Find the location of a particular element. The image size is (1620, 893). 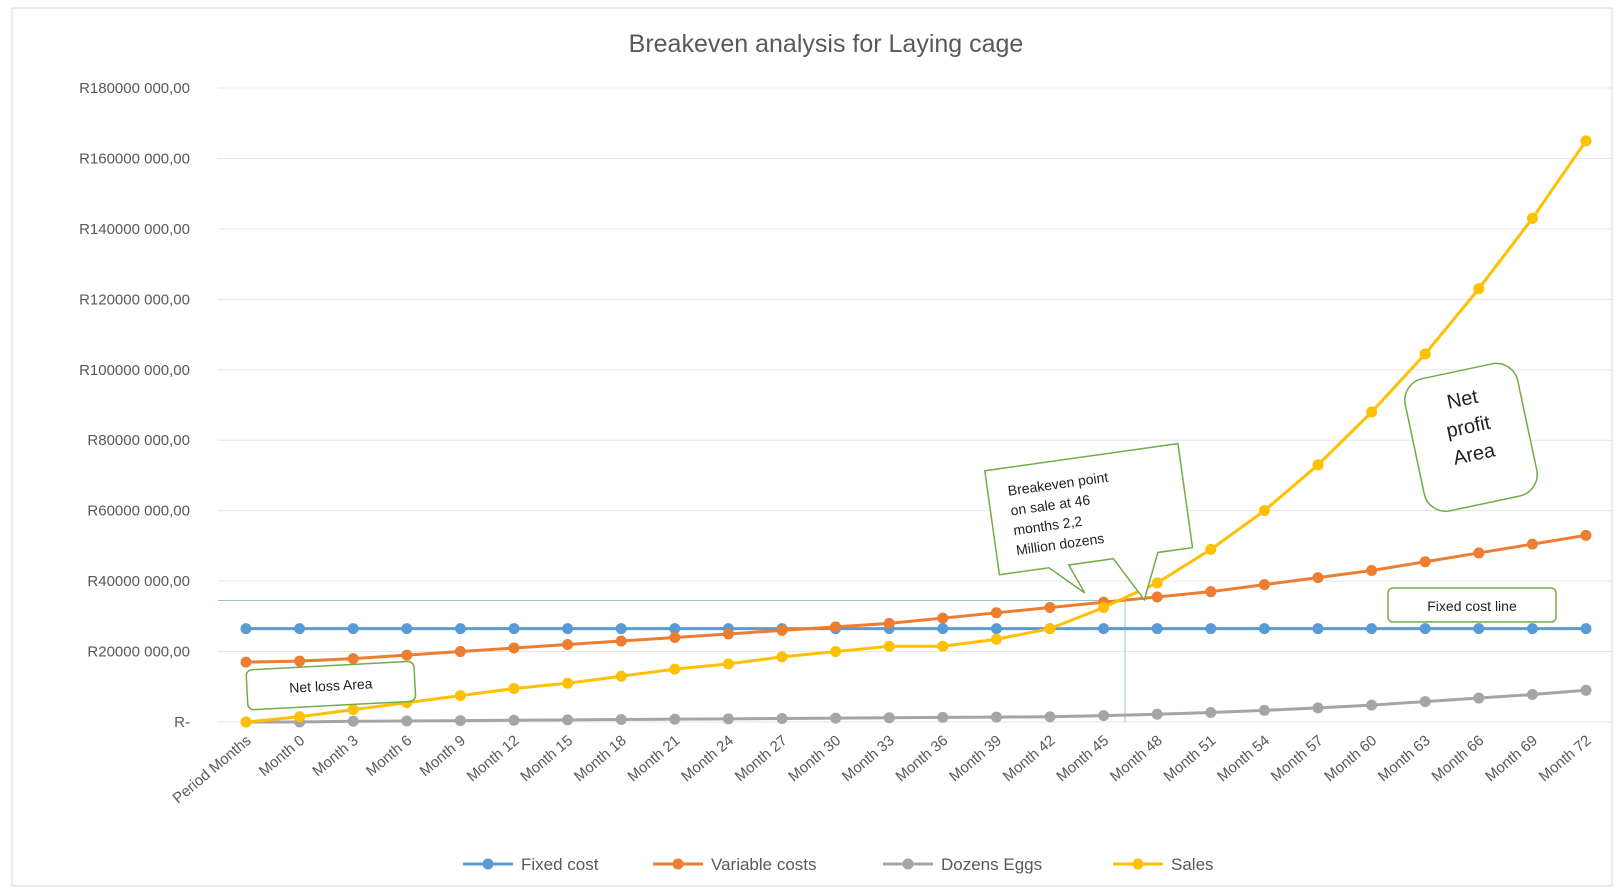

y-tick-label: R120000 000,00 is located at coordinates (134, 299).